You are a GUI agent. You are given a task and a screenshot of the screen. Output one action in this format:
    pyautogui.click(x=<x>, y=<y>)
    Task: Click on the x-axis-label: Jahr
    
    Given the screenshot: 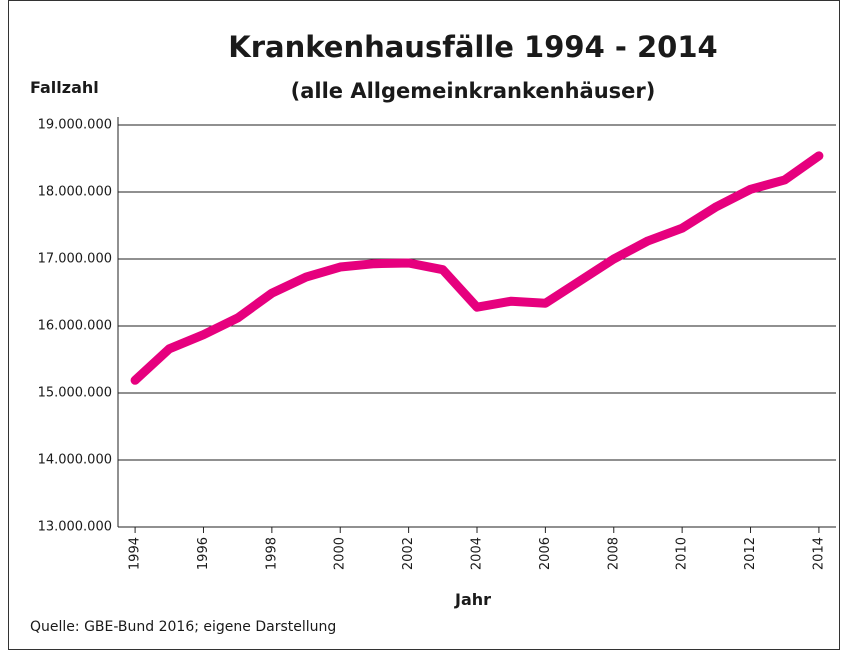 What is the action you would take?
    pyautogui.click(x=472, y=599)
    